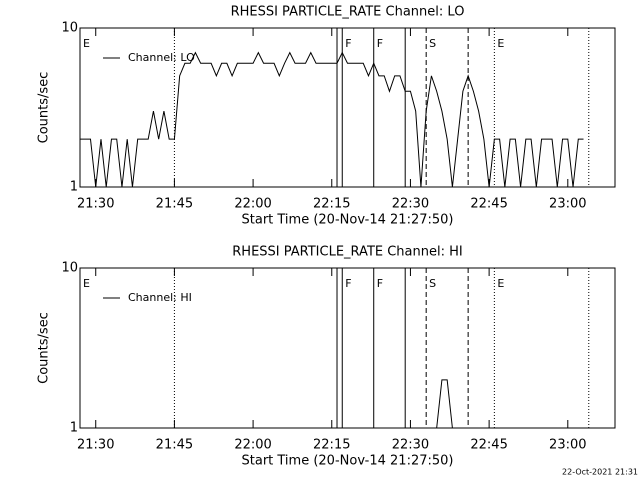 This screenshot has width=640, height=480. Describe the element at coordinates (347, 252) in the screenshot. I see `chart-title: RHESSI PARTICLE_RATE Channel: HI` at that location.